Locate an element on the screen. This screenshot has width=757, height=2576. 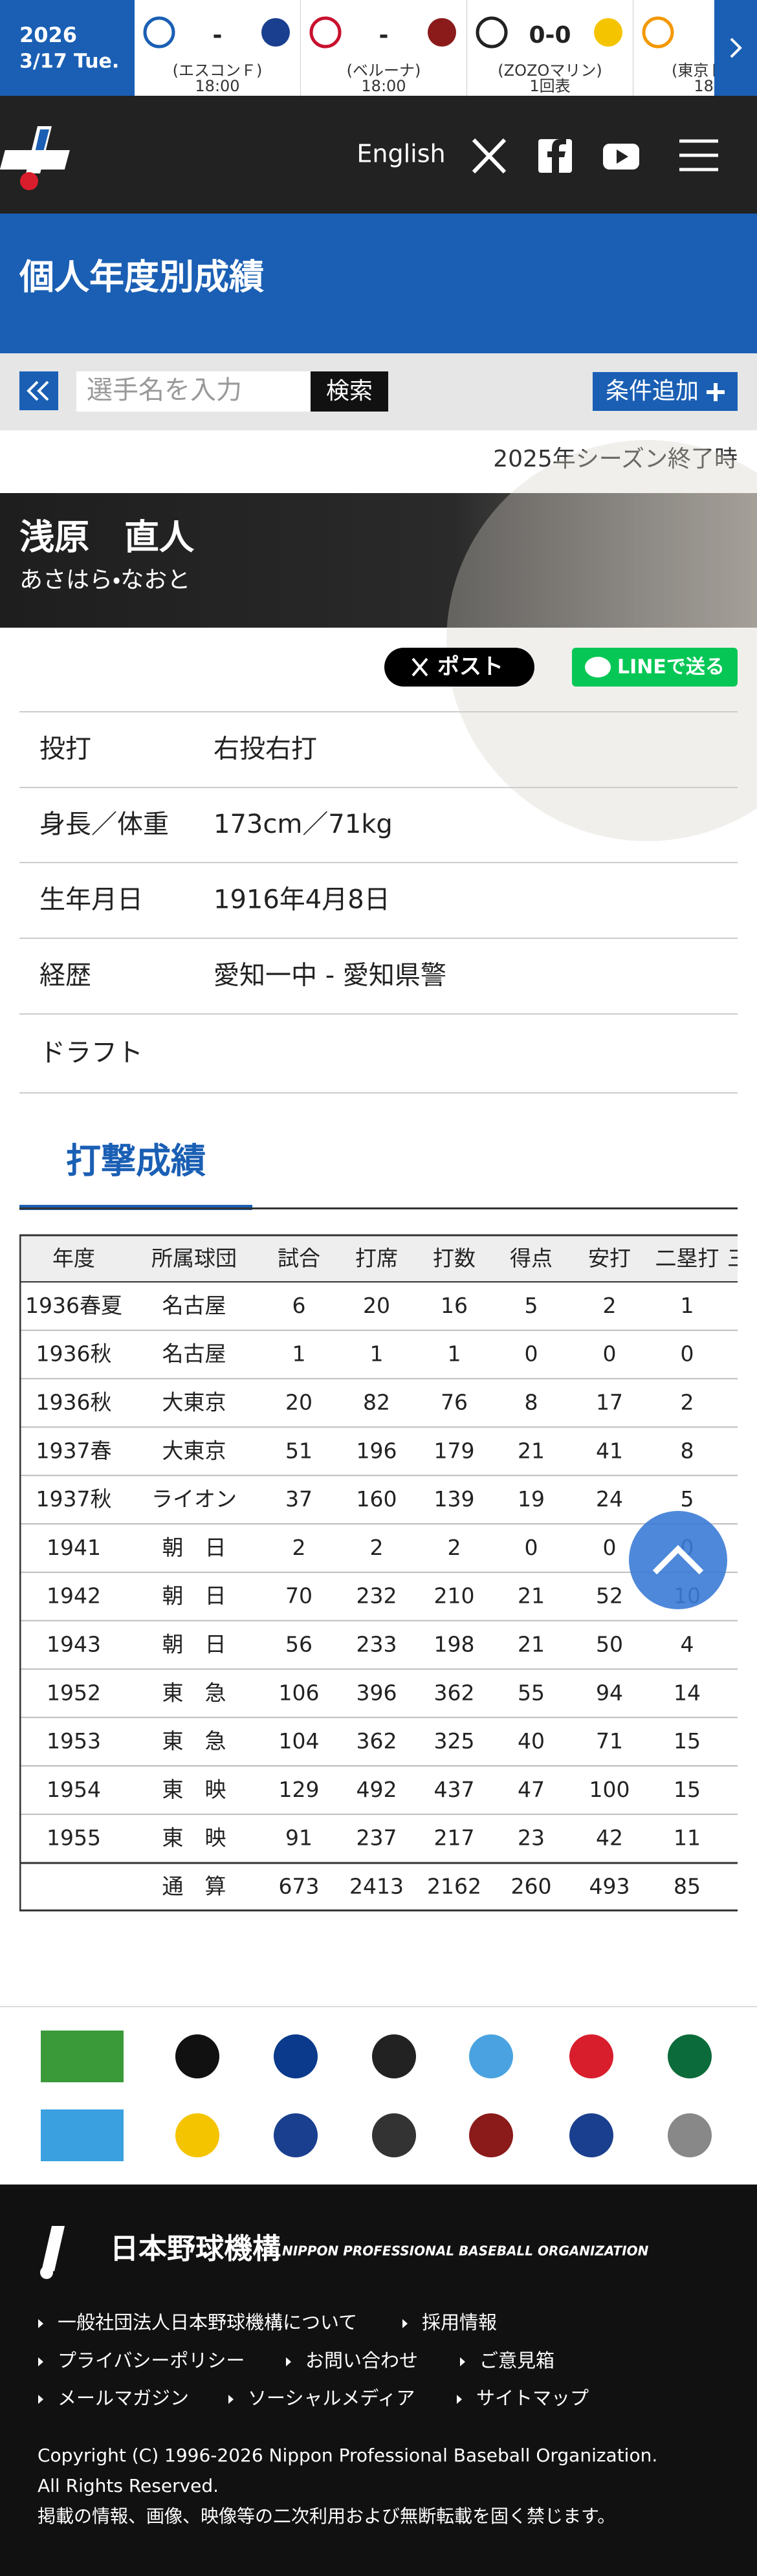
link-bullet is located at coordinates (41, 2361).